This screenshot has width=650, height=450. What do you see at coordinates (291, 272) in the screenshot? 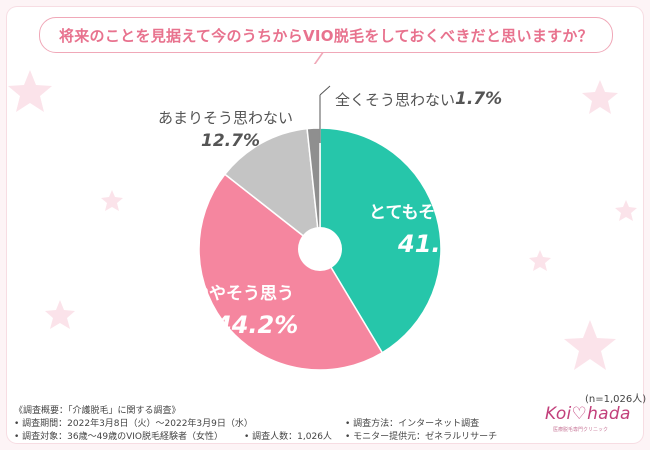
I see `slice-somewhat-agree` at bounding box center [291, 272].